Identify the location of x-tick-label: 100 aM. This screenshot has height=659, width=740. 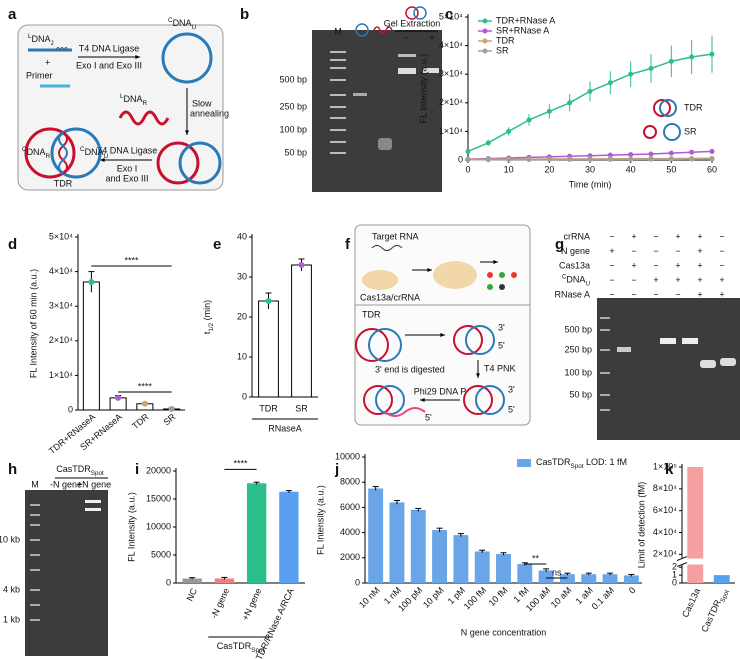
(538, 599).